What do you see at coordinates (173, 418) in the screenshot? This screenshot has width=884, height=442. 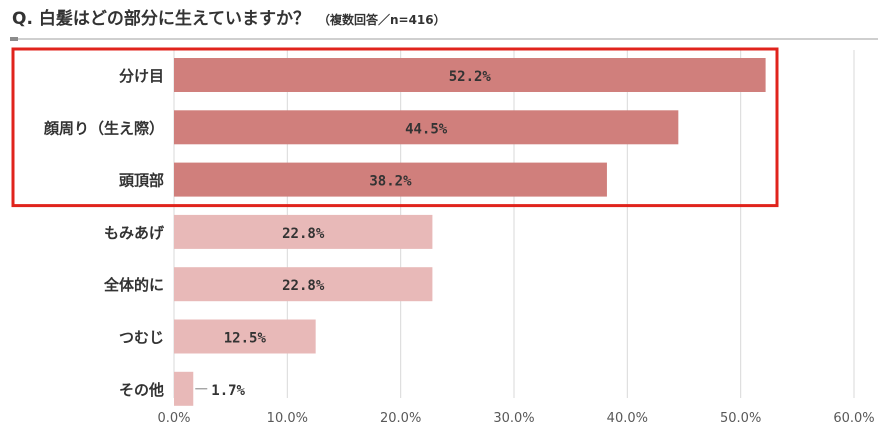 I see `x-tick-label: 0.0%` at bounding box center [173, 418].